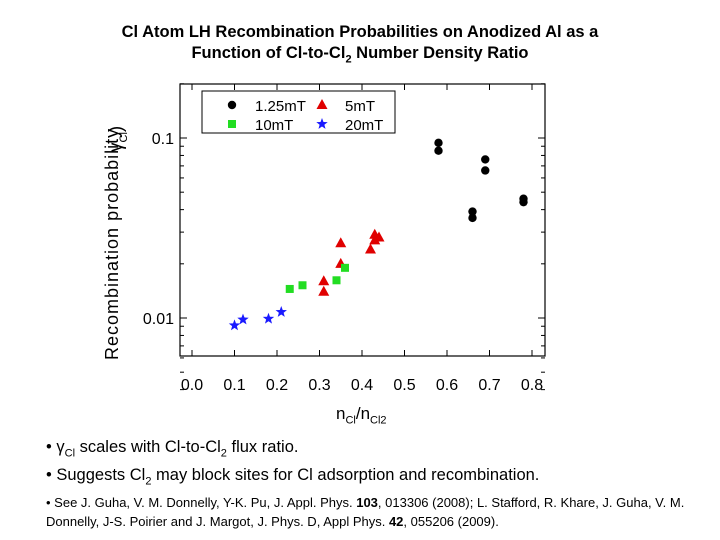 This screenshot has height=540, width=720. I want to click on x-tick-label: 0.8, so click(532, 385).